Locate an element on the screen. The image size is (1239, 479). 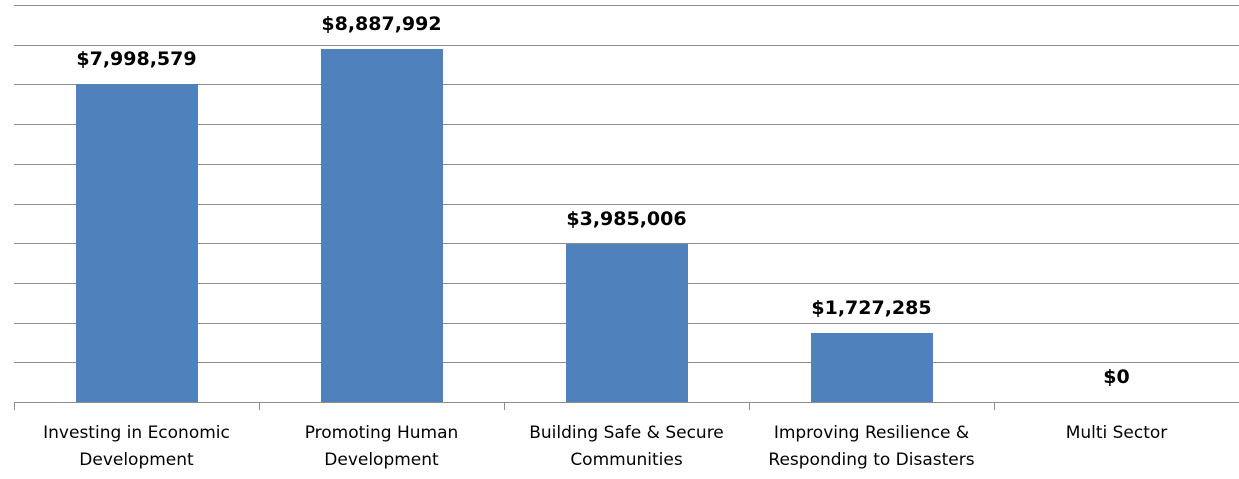
value-label: $1,727,285 is located at coordinates (871, 308).